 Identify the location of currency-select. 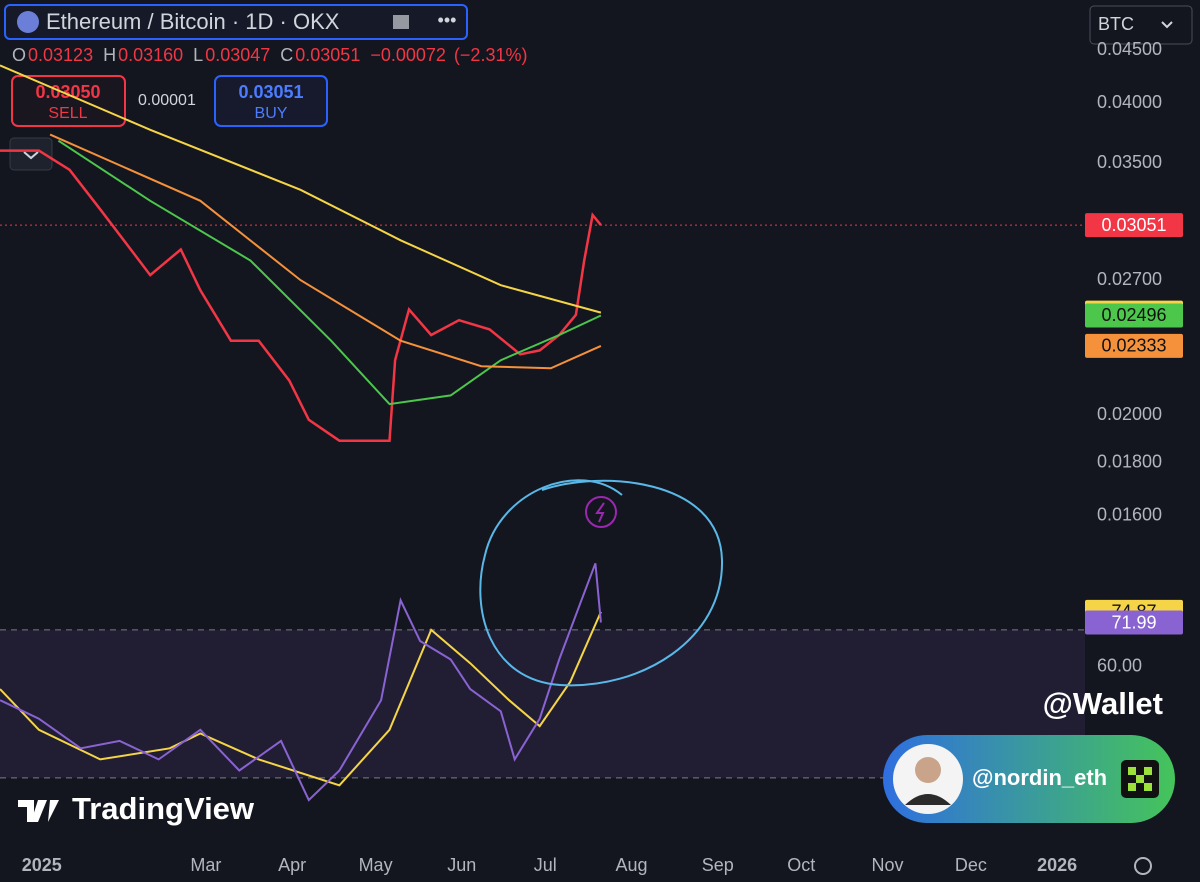
(1141, 25).